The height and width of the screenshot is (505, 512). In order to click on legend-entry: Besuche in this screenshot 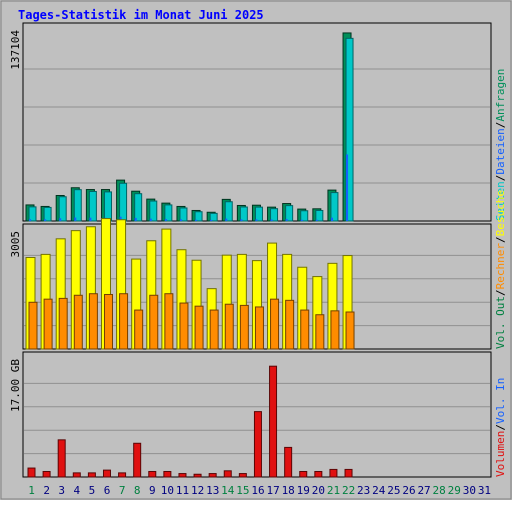, I will do `click(500, 213)`.